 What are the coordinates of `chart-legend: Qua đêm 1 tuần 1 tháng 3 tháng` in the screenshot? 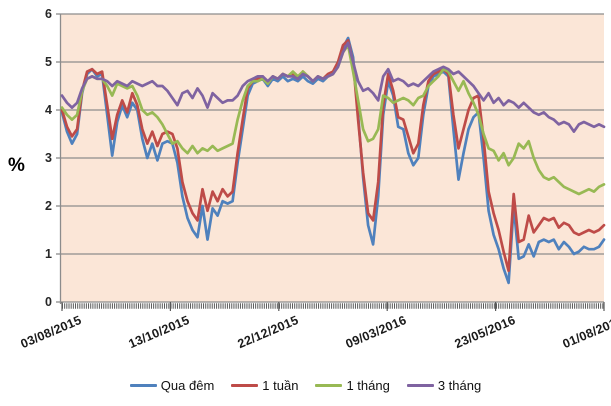 It's located at (305, 385).